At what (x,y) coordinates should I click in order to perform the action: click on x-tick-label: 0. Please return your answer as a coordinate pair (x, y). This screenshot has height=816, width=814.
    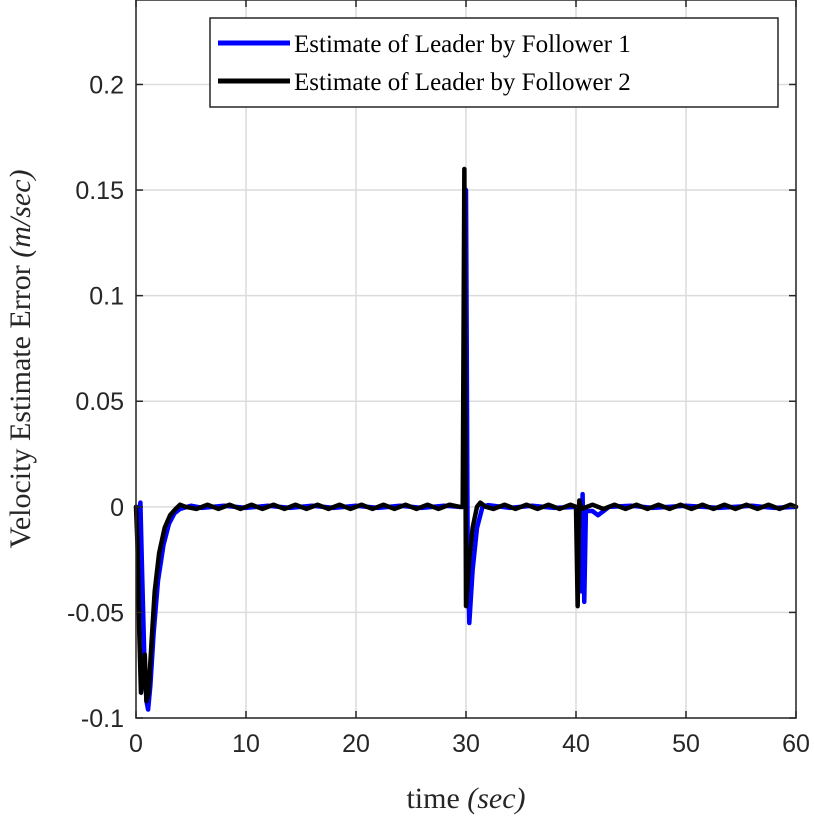
    Looking at the image, I should click on (136, 744).